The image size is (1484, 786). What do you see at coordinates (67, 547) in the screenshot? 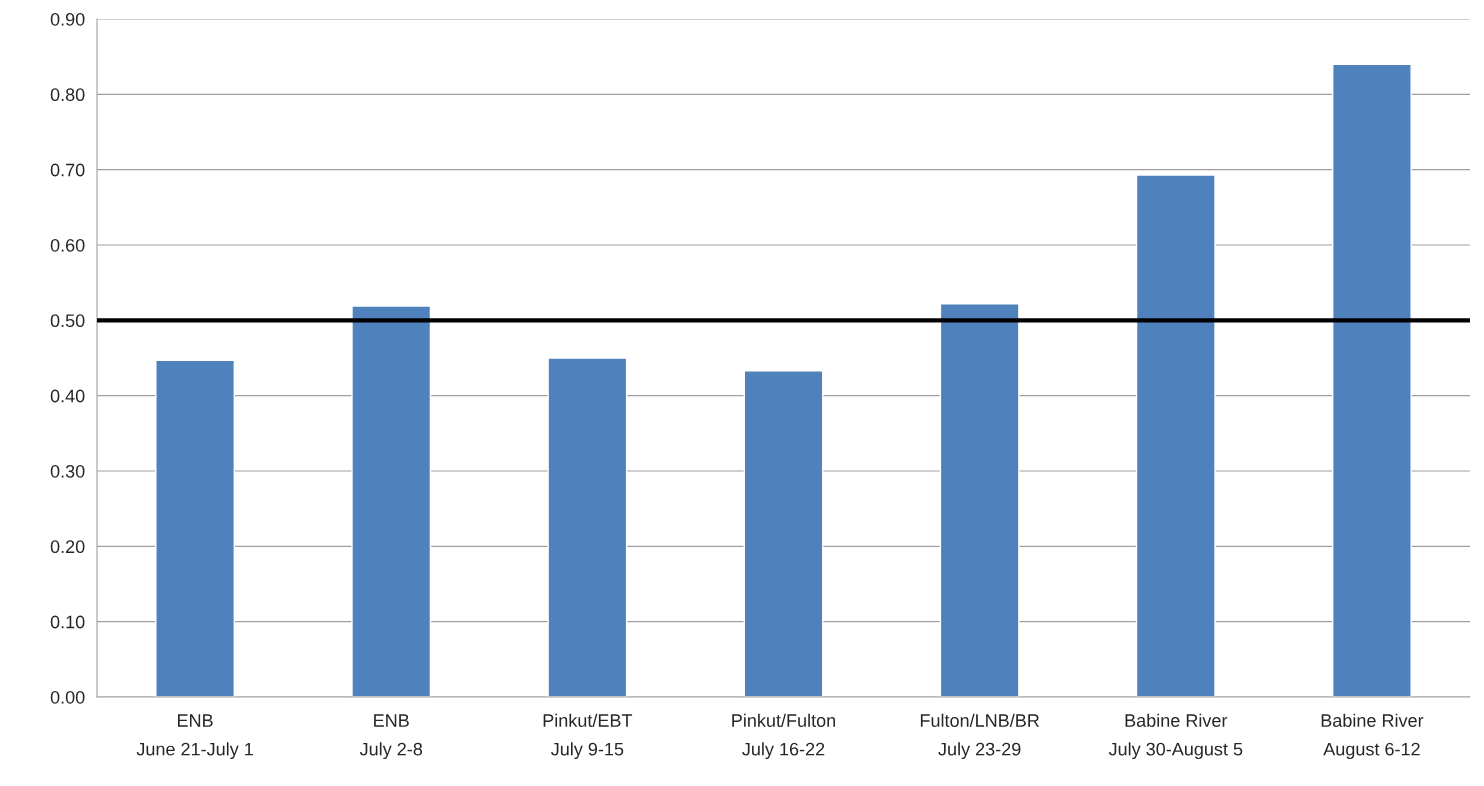
I see `y-tick-label: 0.20` at bounding box center [67, 547].